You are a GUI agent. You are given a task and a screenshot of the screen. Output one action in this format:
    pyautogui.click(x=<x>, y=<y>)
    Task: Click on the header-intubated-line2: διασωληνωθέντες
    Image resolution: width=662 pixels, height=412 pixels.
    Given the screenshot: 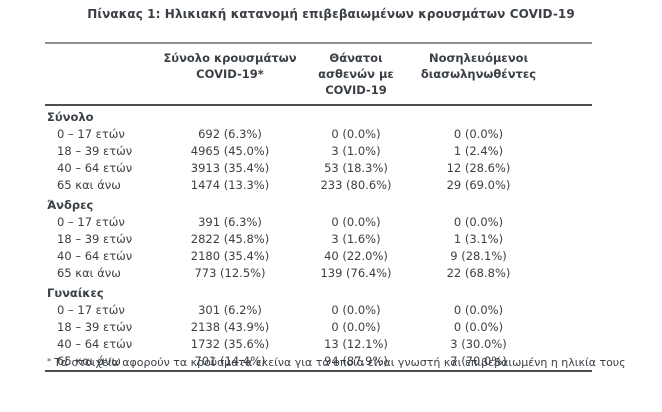 What is the action you would take?
    pyautogui.click(x=478, y=74)
    